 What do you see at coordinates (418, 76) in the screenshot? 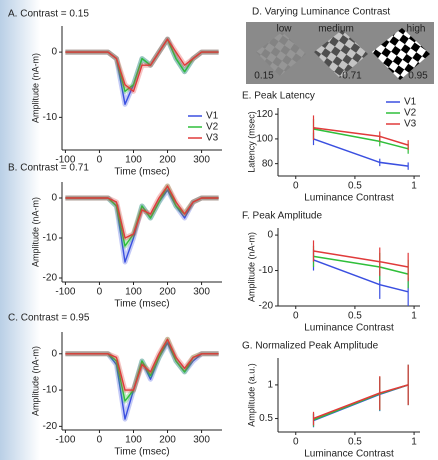
I see `contrast-label: 0.95` at bounding box center [418, 76].